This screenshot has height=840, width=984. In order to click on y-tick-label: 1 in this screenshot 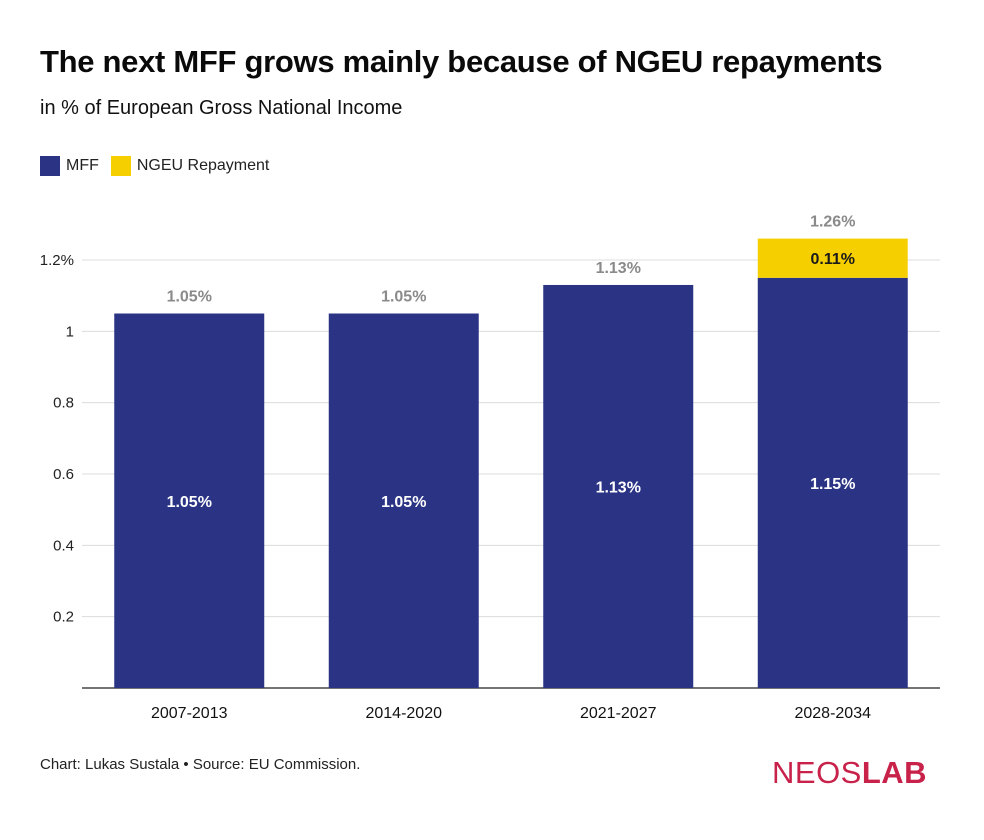, I will do `click(70, 331)`.